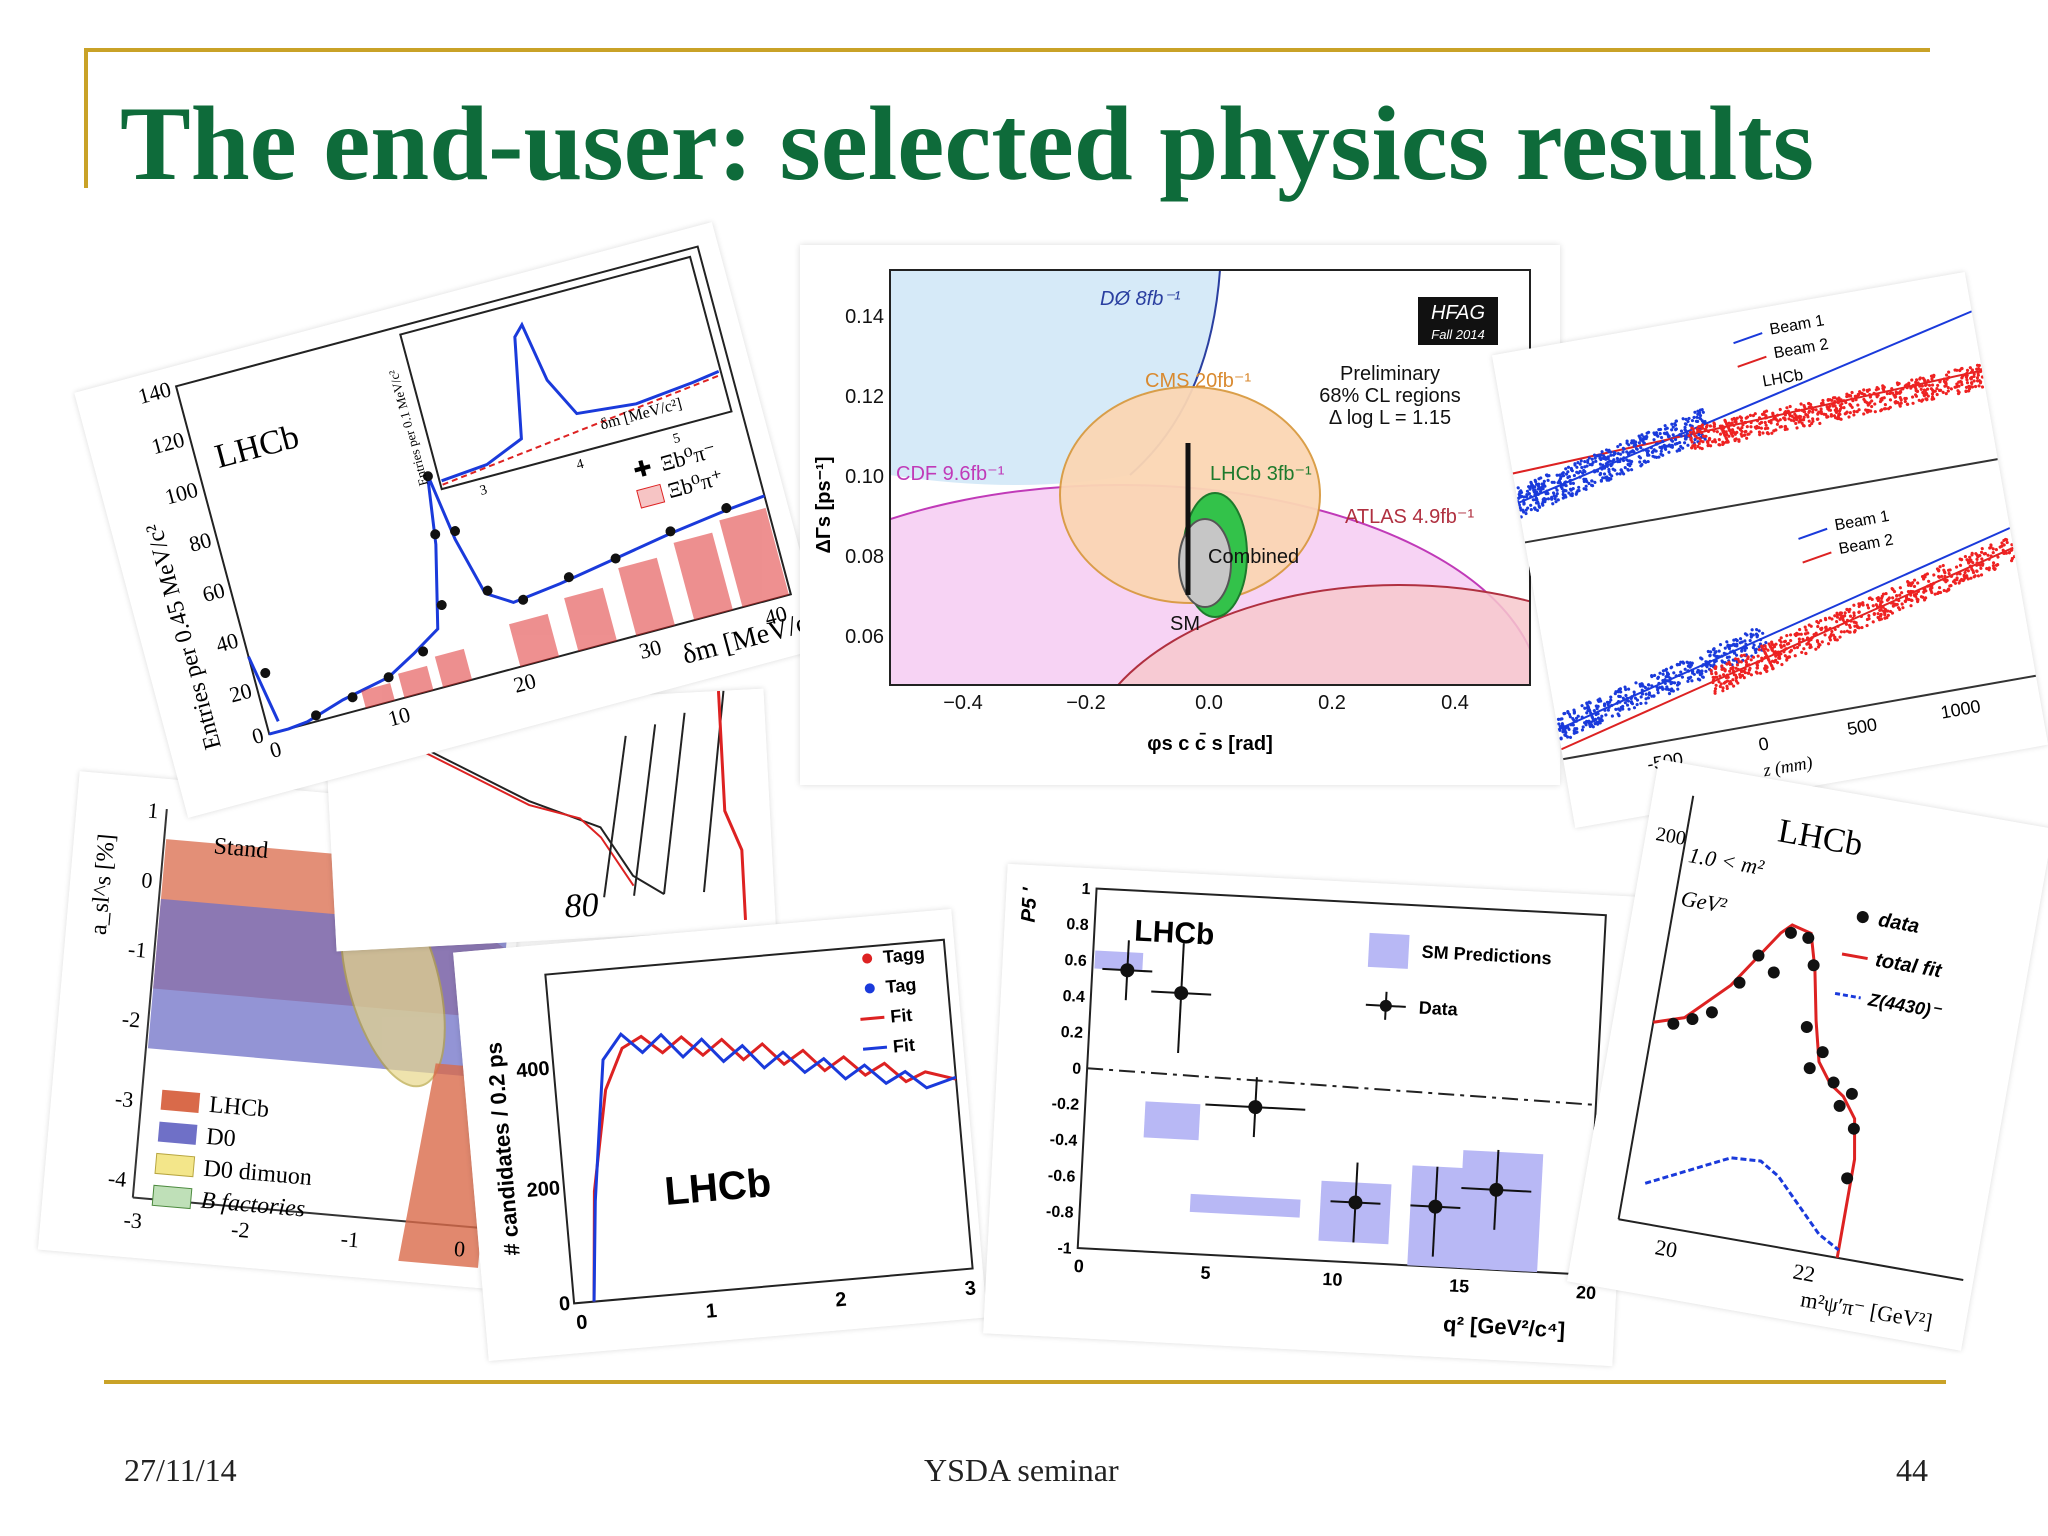 The image size is (2048, 1536). I want to click on svg-text: 0.06, so click(864, 637).